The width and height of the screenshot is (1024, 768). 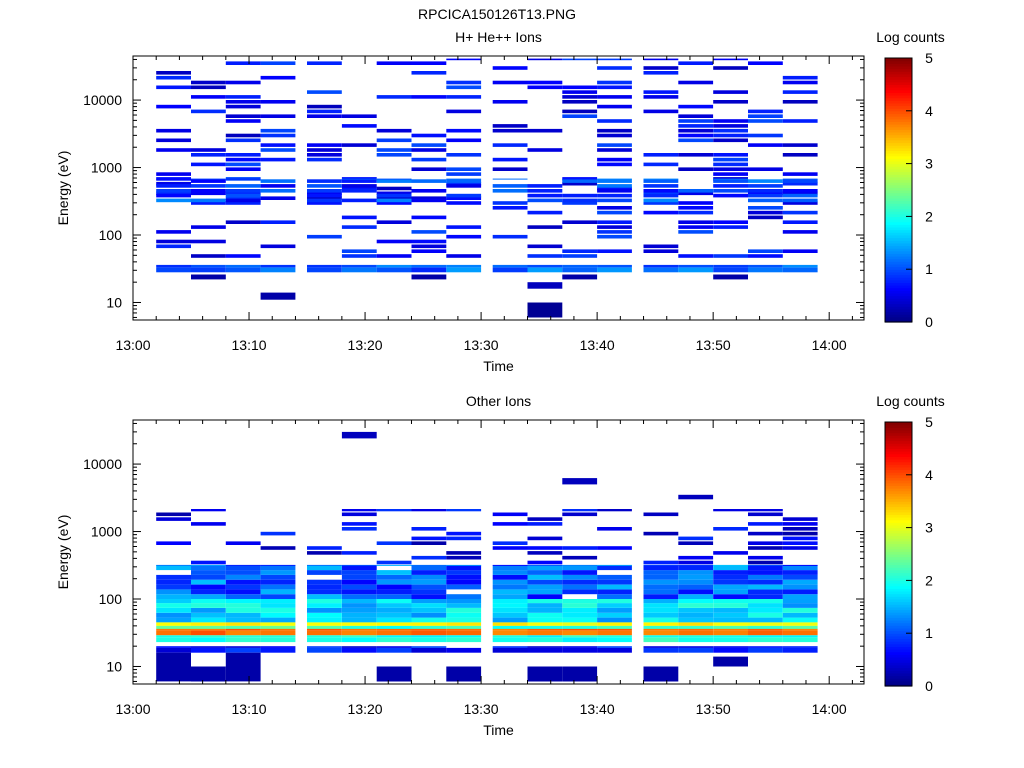 I want to click on colorbar-tick-label: 2, so click(x=929, y=580).